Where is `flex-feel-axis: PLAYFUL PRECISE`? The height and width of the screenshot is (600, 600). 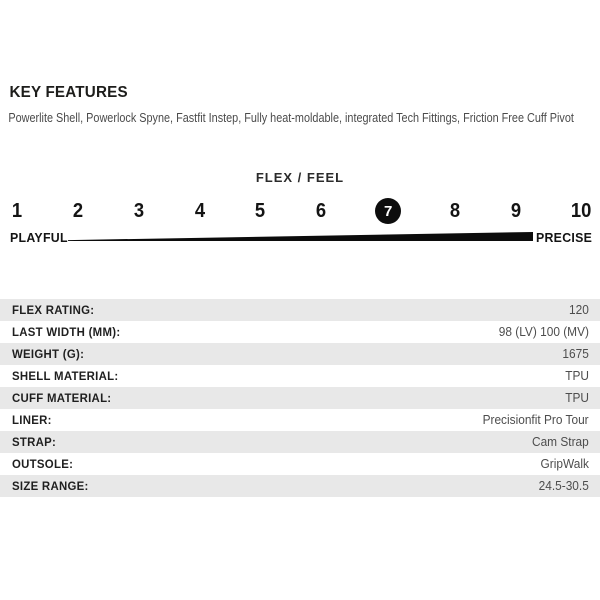
flex-feel-axis: PLAYFUL PRECISE is located at coordinates (300, 239).